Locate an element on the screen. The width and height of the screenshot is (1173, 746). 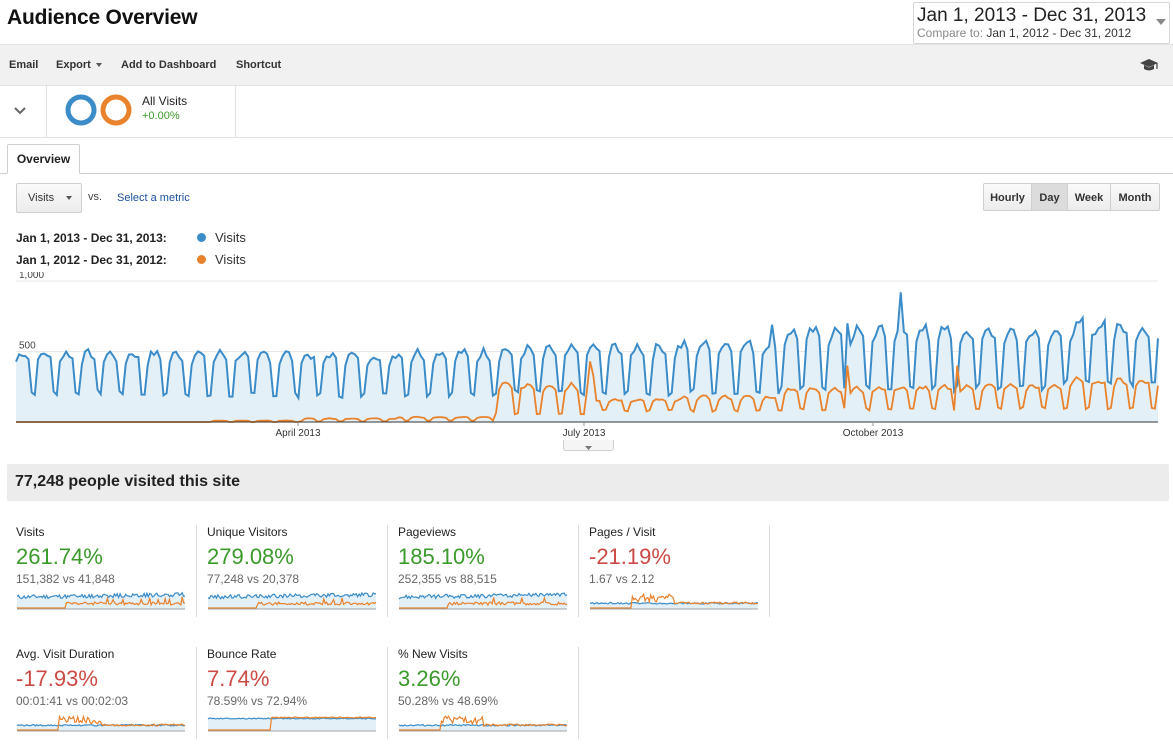
week-button: Week is located at coordinates (1089, 197).